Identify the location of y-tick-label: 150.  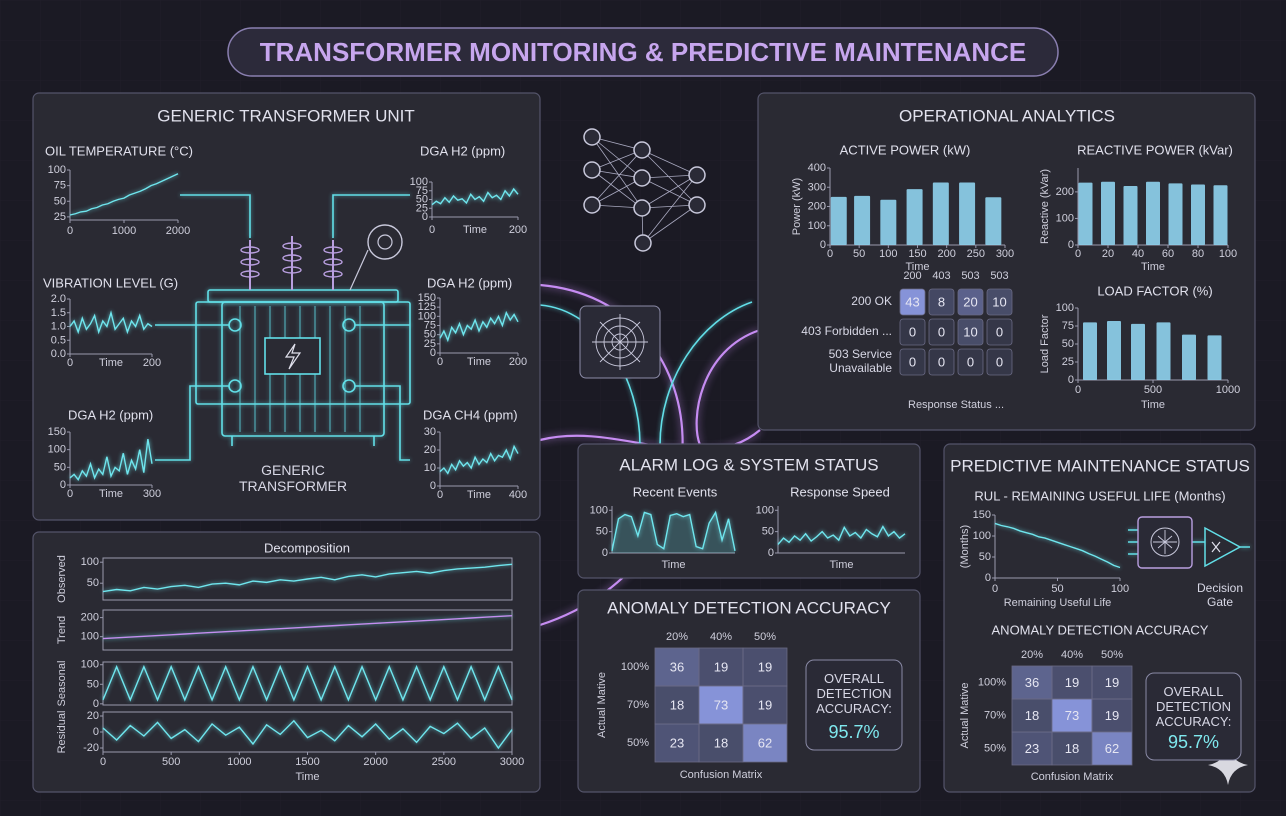
(57, 432).